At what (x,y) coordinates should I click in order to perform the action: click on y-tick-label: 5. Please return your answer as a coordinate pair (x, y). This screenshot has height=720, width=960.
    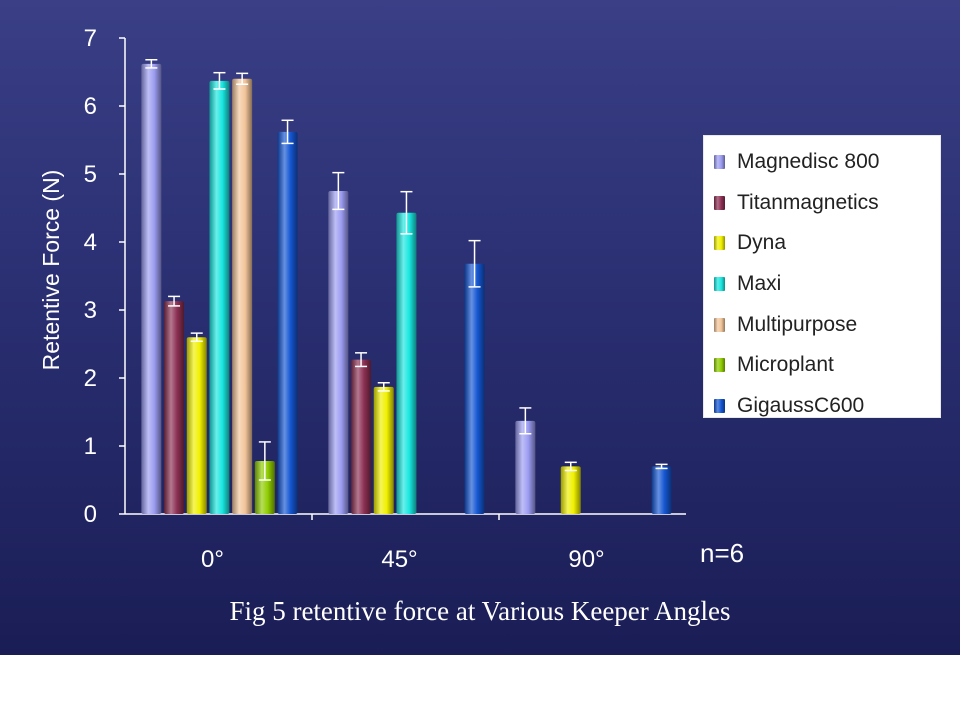
    Looking at the image, I should click on (90, 174).